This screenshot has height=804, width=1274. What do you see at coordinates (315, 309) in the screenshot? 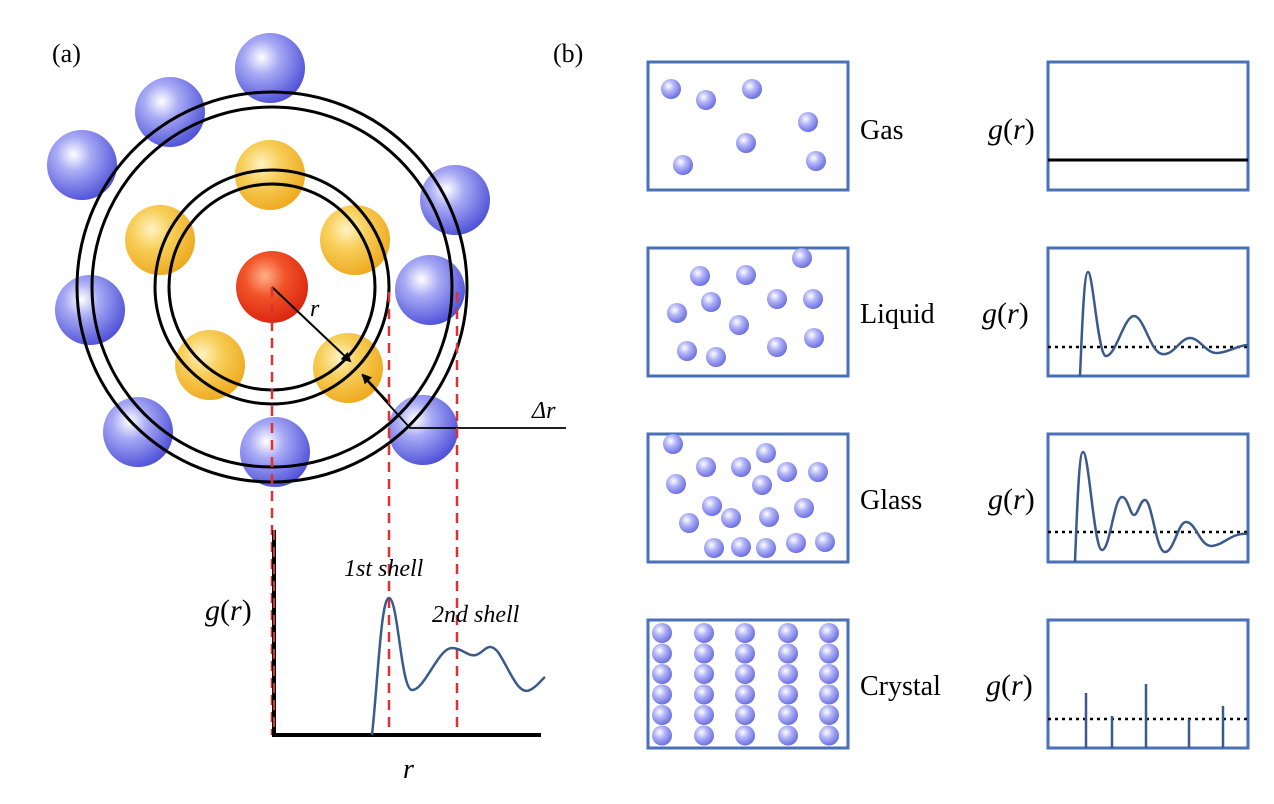
I see `r-label: r` at bounding box center [315, 309].